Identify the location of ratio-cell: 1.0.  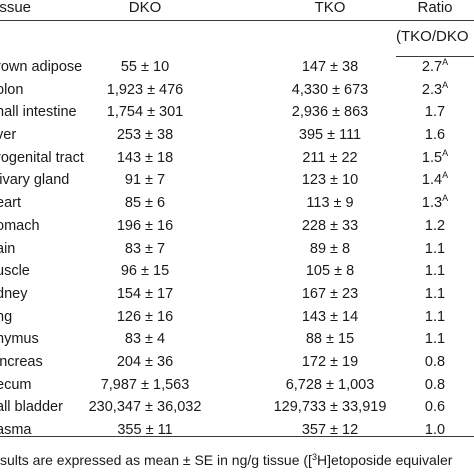
(435, 430).